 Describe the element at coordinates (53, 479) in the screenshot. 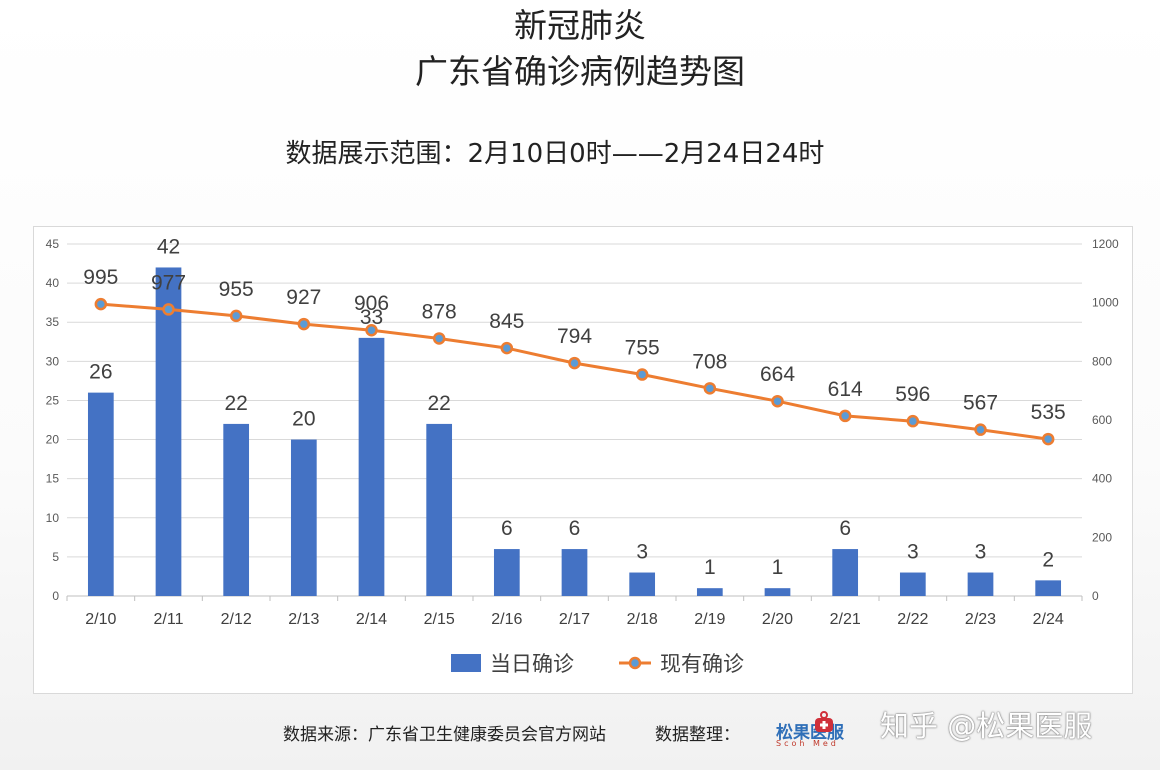

I see `y-left-tick-label: 15` at that location.